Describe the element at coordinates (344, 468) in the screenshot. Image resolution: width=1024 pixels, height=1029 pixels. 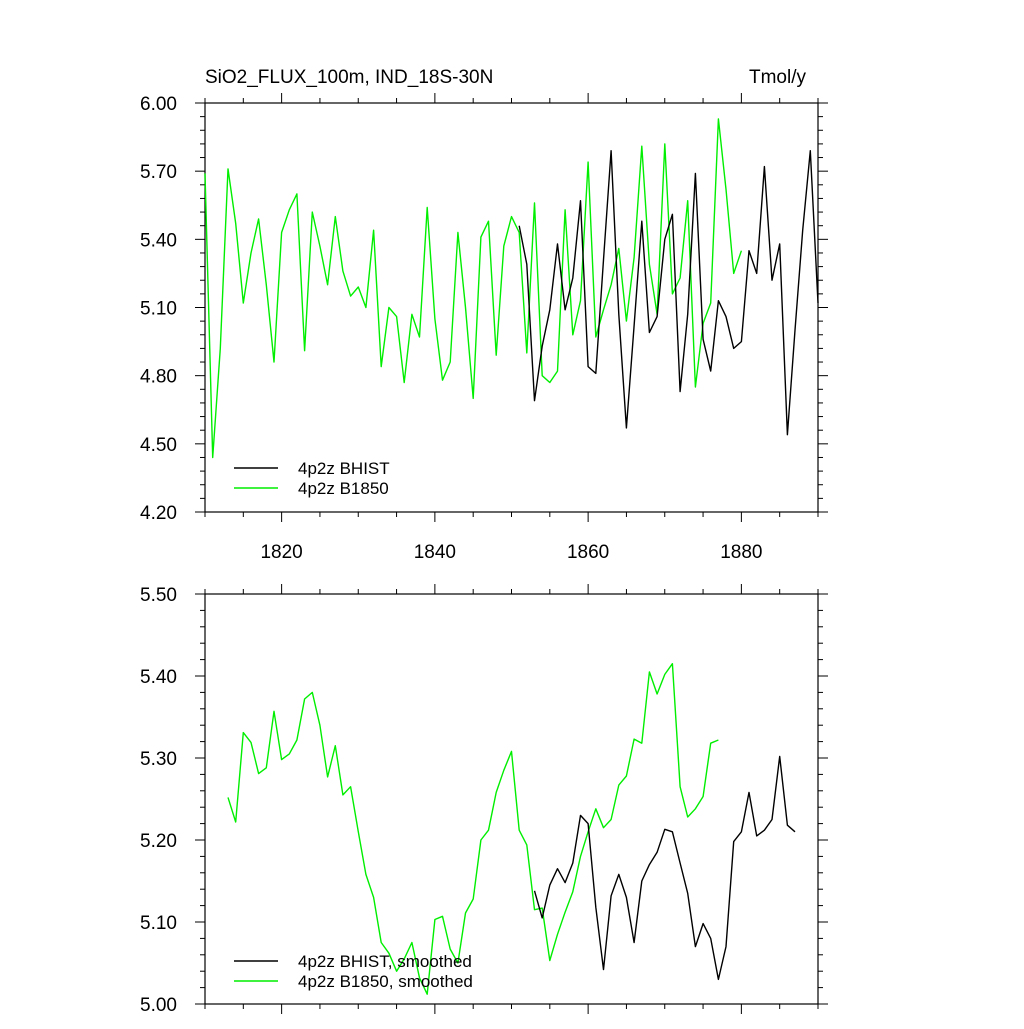
I see `legend-label: 4p2z BHIST` at that location.